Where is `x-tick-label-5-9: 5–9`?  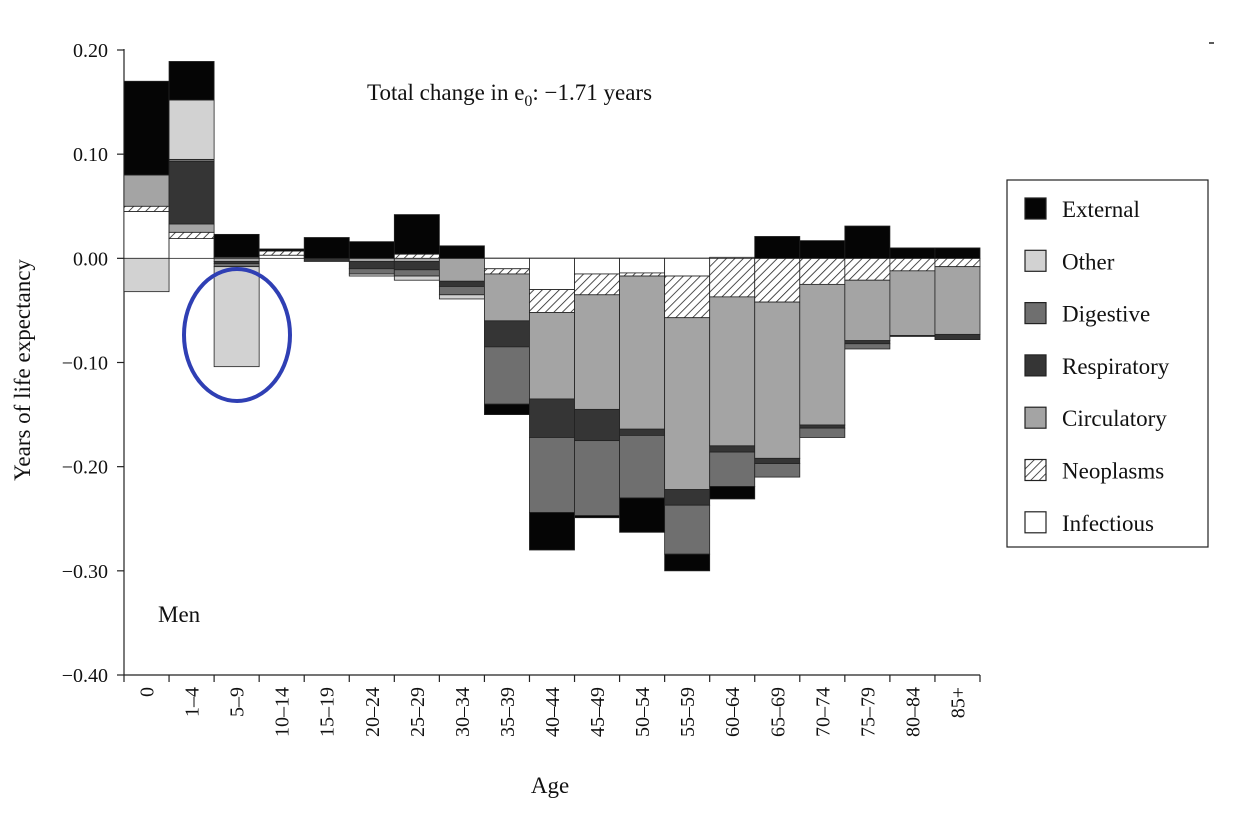
x-tick-label-5-9: 5–9 is located at coordinates (238, 702).